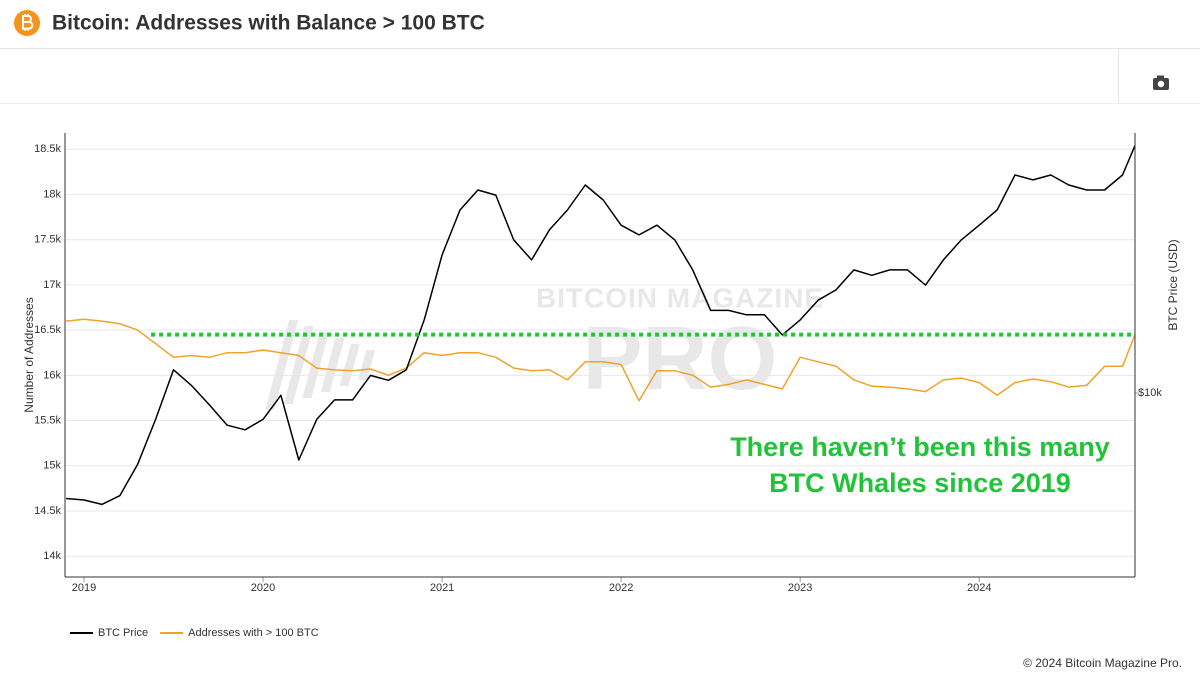 The width and height of the screenshot is (1200, 675). Describe the element at coordinates (680, 297) in the screenshot. I see `watermark-text: BITCOIN MAGAZINE` at that location.